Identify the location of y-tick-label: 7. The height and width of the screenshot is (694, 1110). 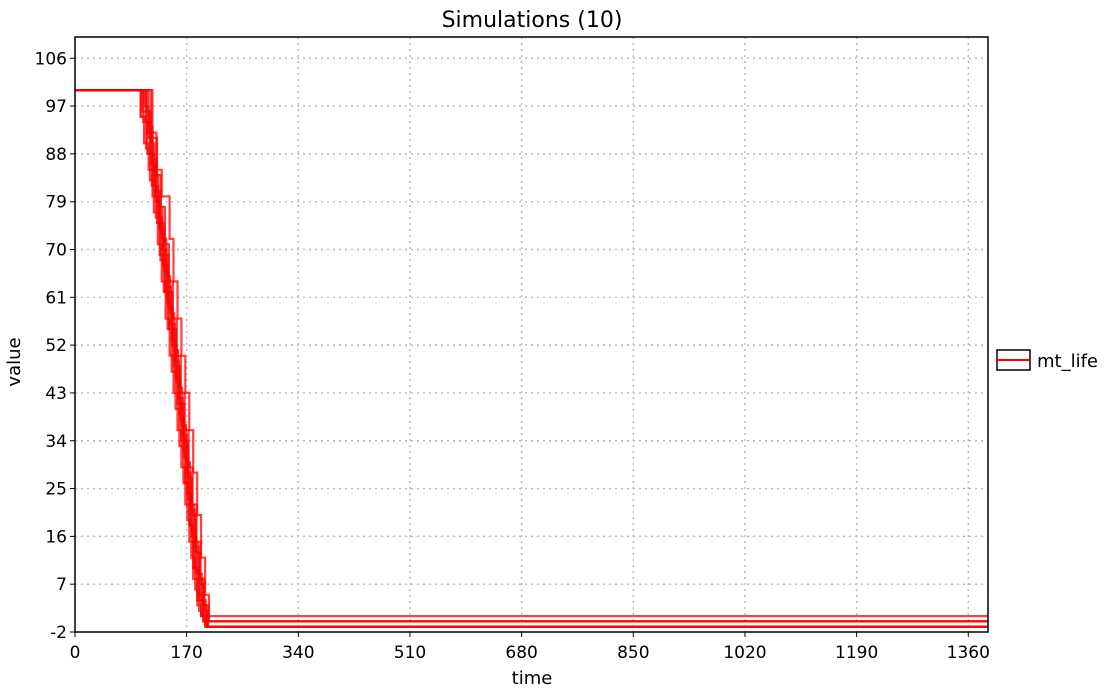
(61, 585).